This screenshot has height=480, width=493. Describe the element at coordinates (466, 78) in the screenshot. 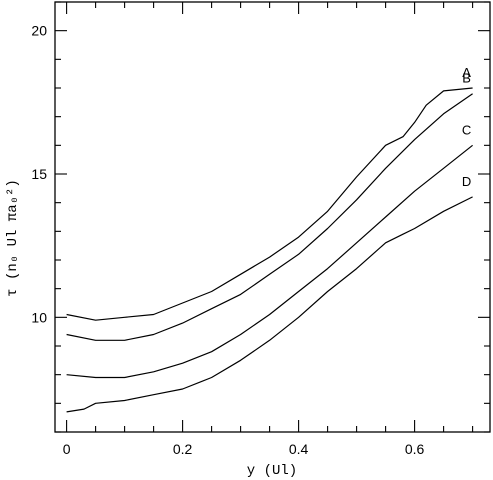

I see `series-label-b: B` at that location.